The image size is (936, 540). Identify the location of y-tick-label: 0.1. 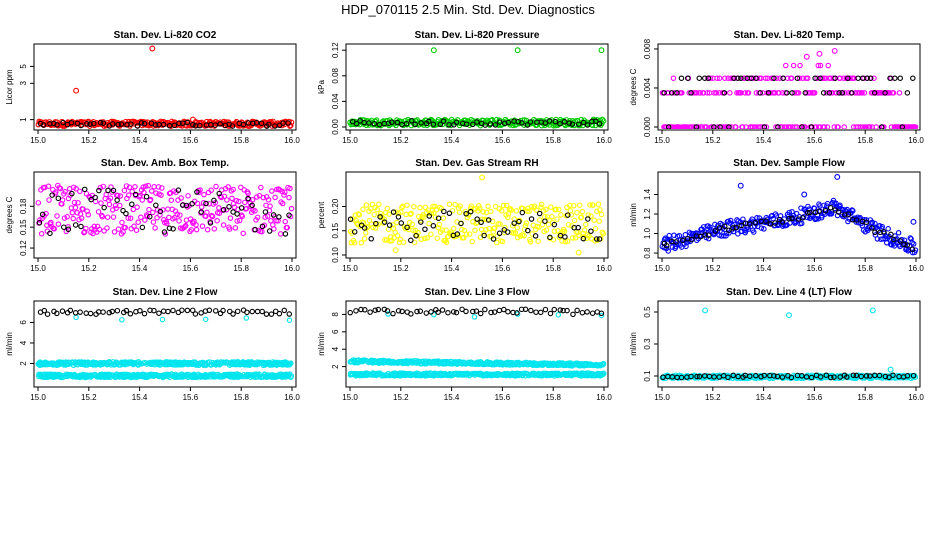
(647, 376).